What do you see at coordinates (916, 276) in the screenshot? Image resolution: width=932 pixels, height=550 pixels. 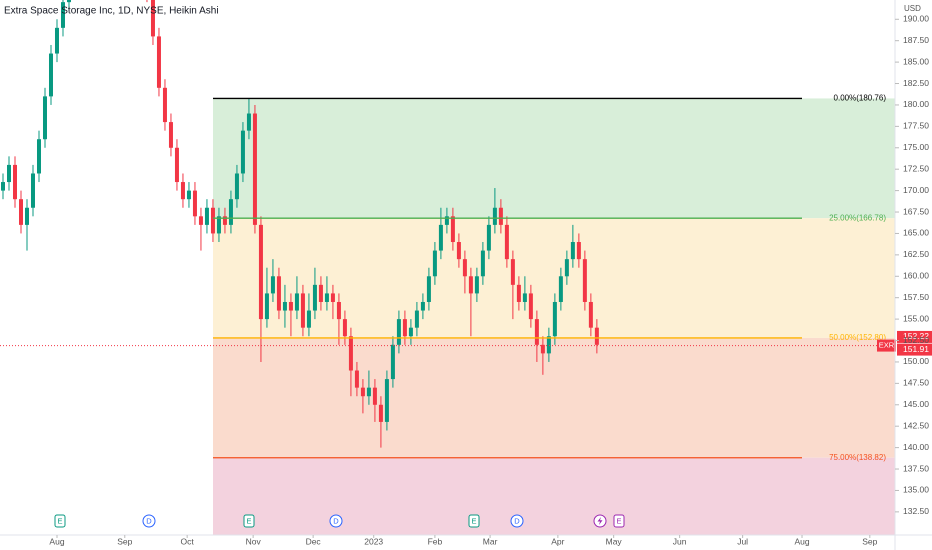 I see `y-tick-label: 160.00` at bounding box center [916, 276].